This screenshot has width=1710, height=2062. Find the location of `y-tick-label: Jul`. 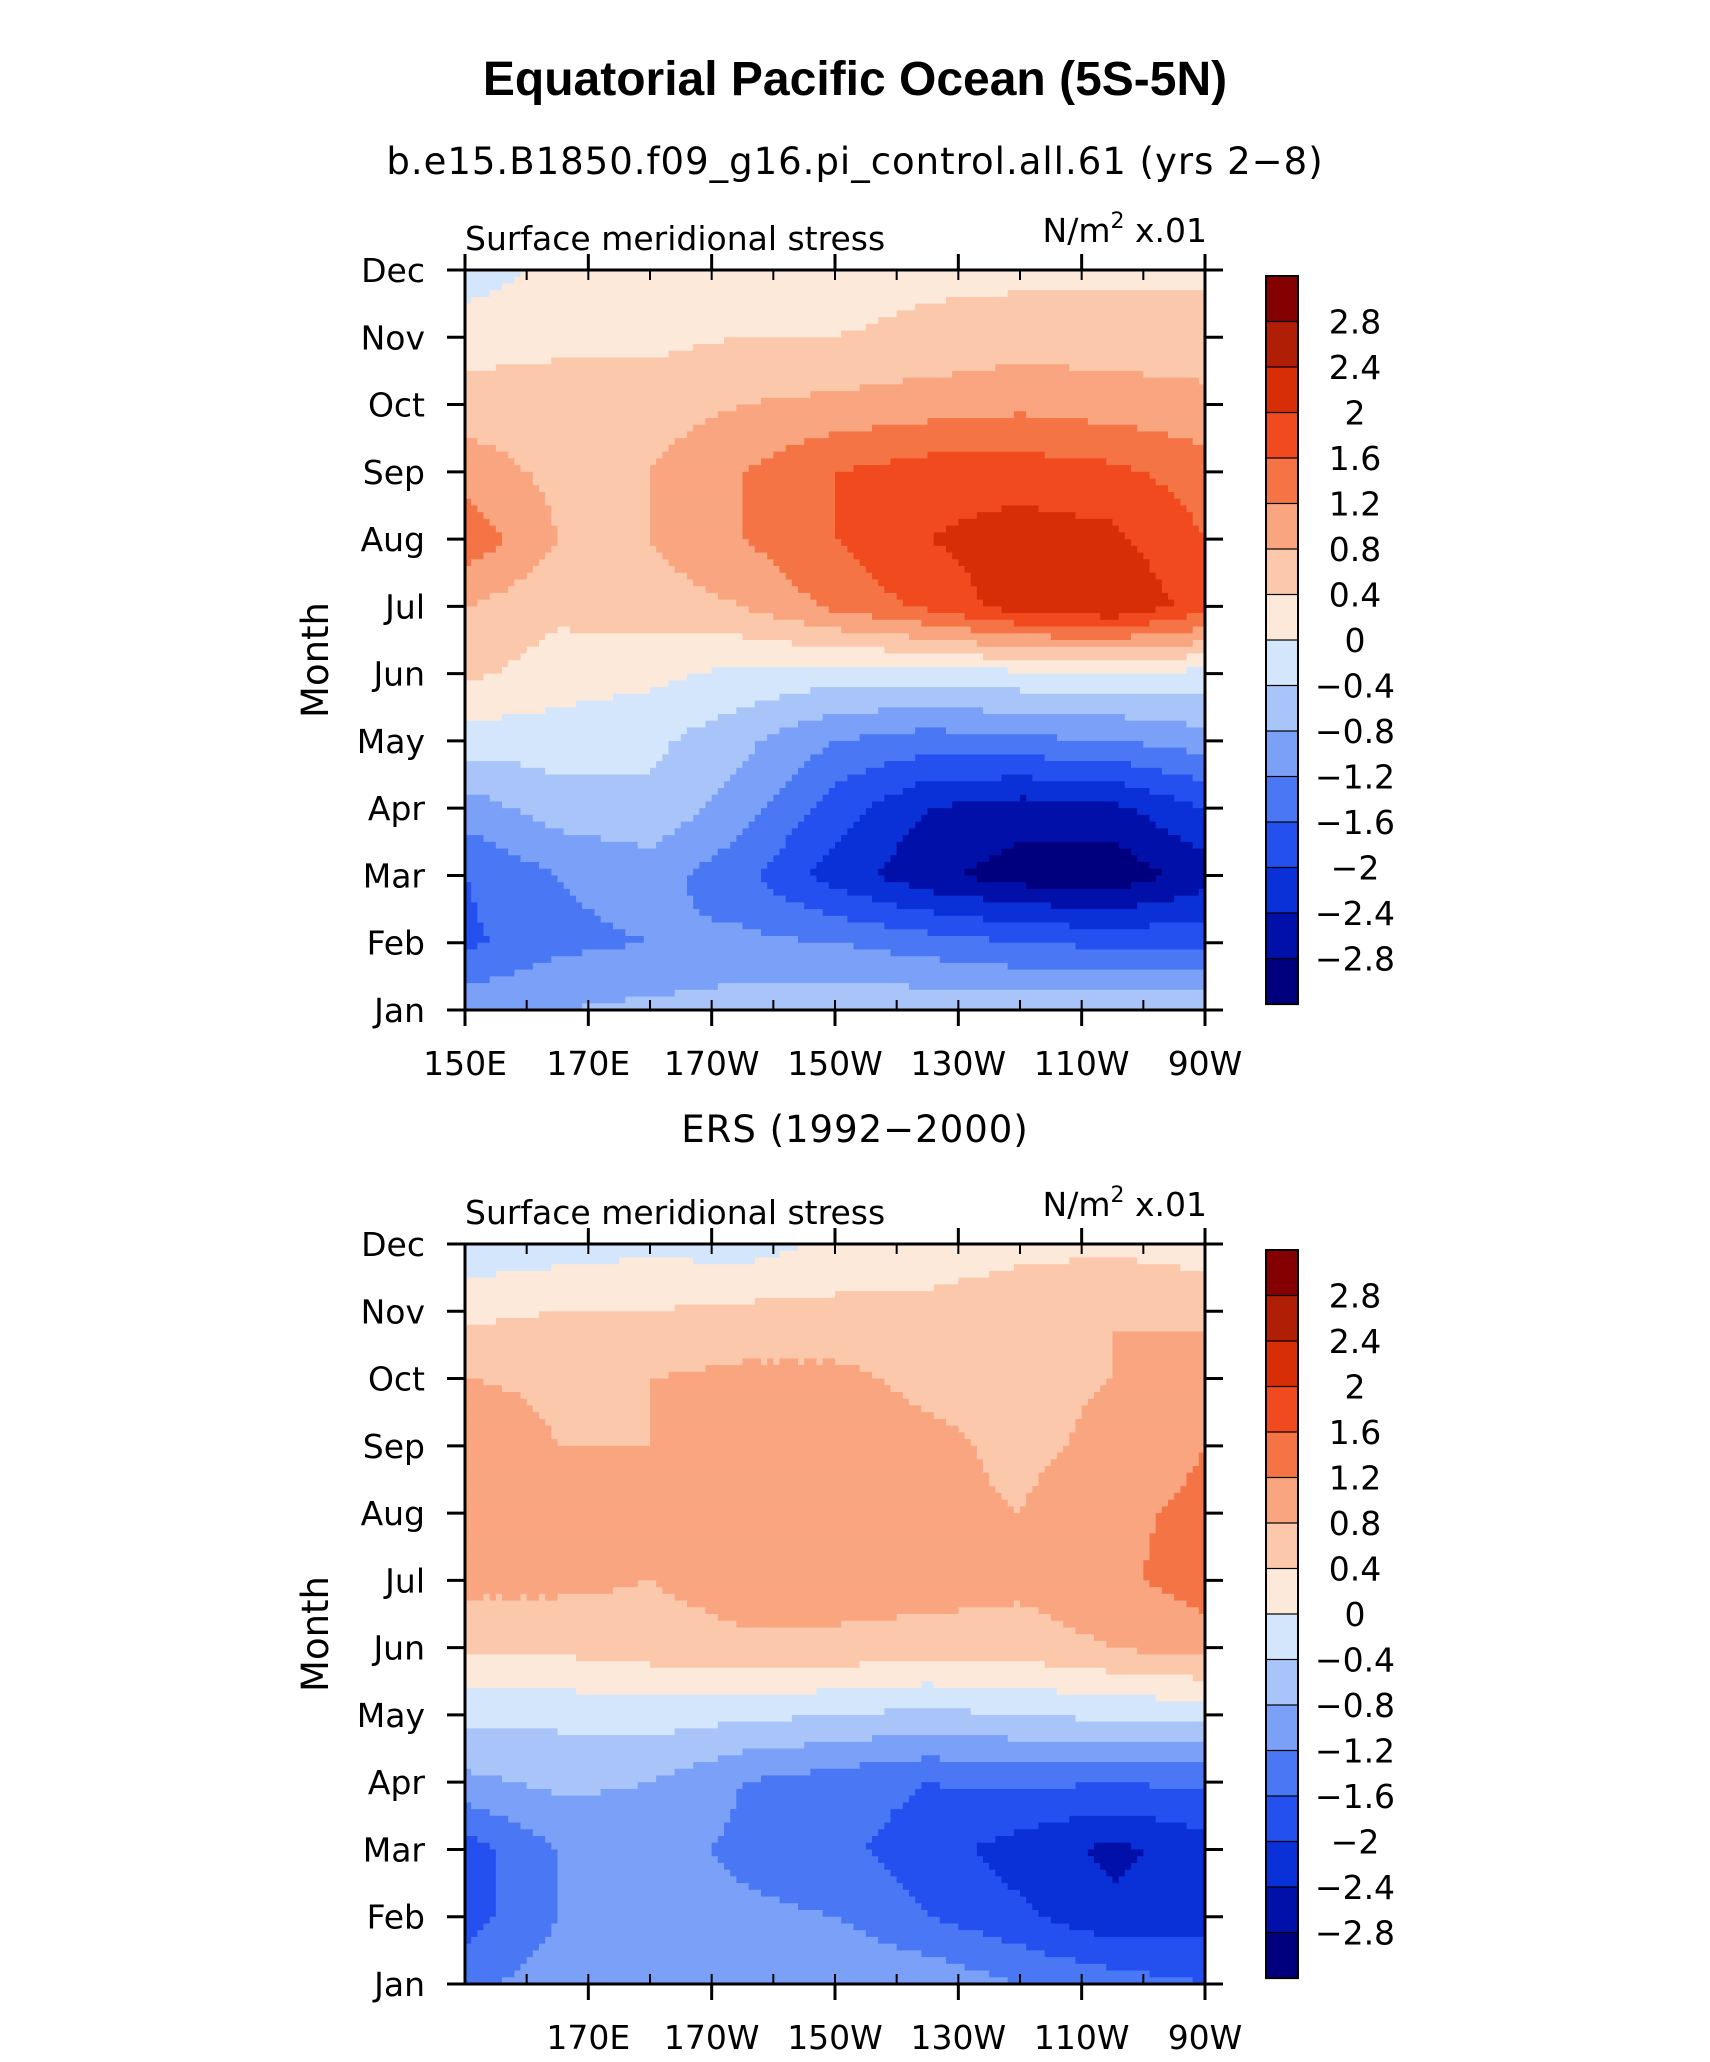

y-tick-label: Jul is located at coordinates (404, 1580).